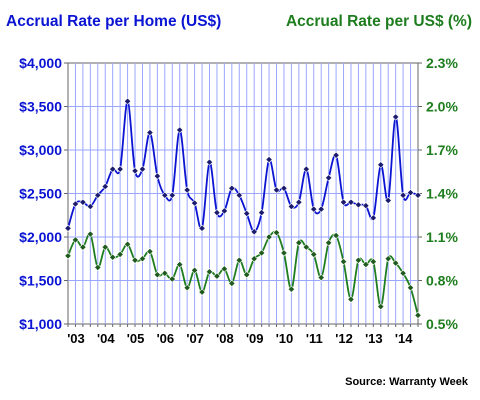 Image resolution: width=480 pixels, height=400 pixels. I want to click on y-left-tick-label: $3,000, so click(40, 150).